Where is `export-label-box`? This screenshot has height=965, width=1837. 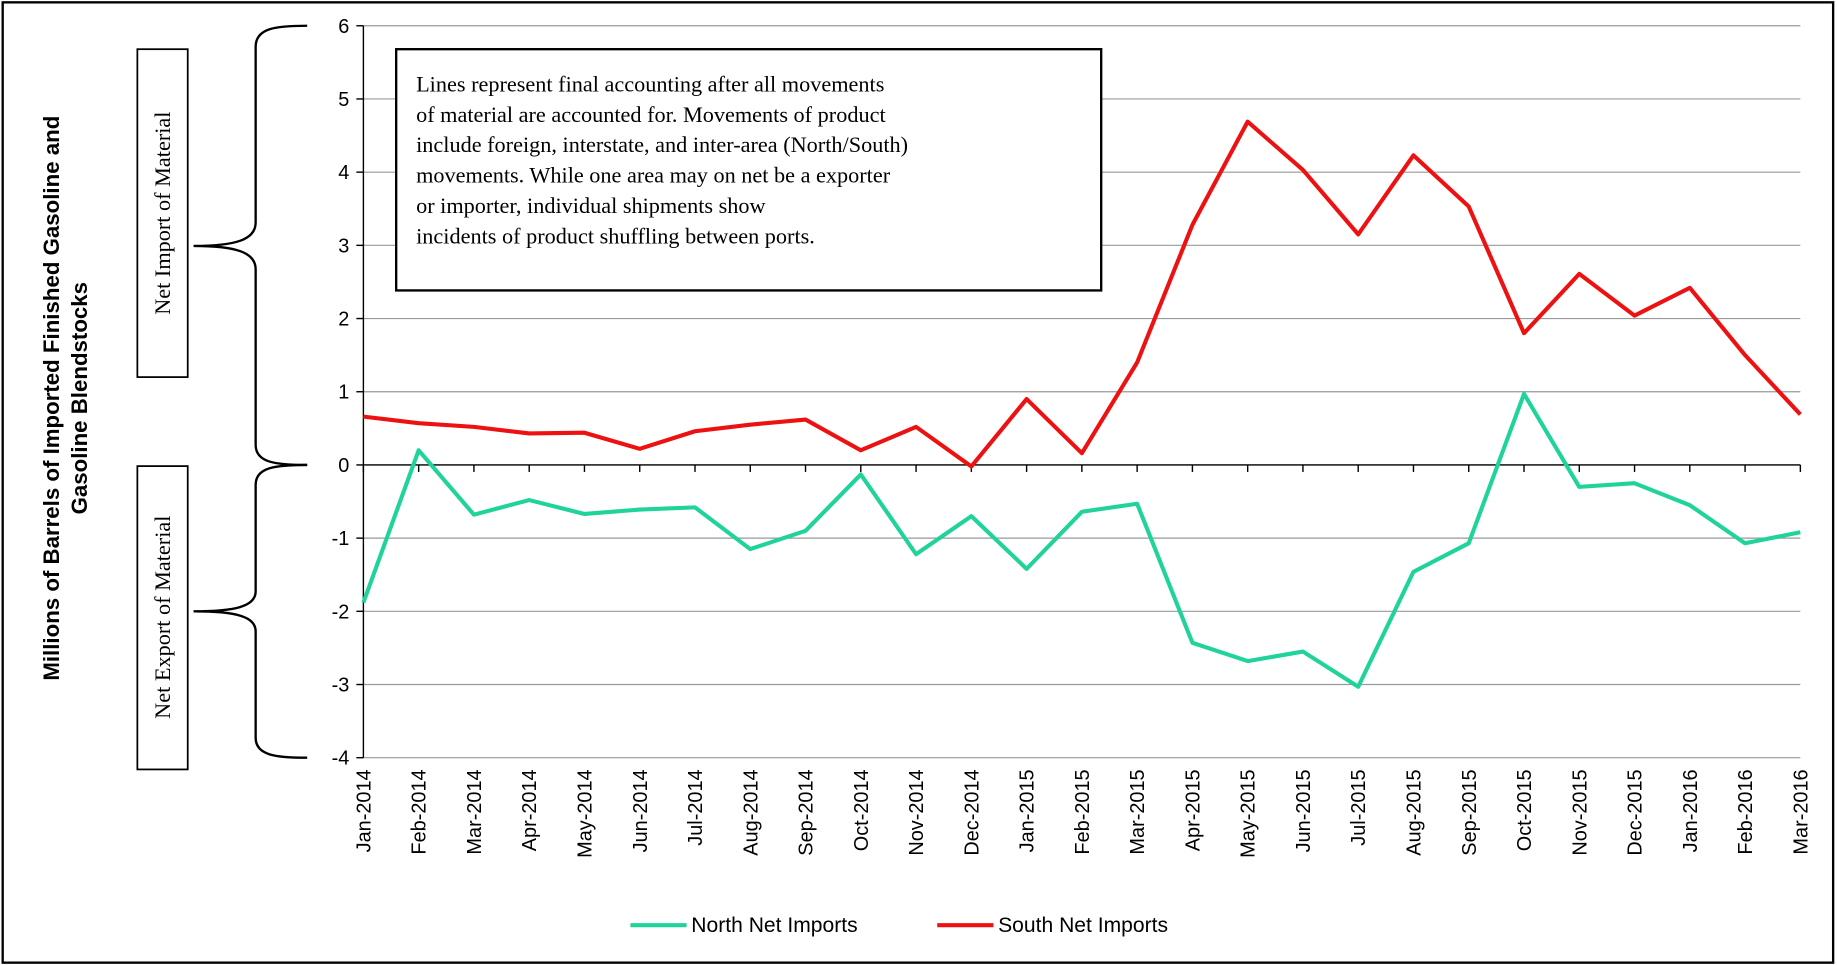 export-label-box is located at coordinates (162, 618).